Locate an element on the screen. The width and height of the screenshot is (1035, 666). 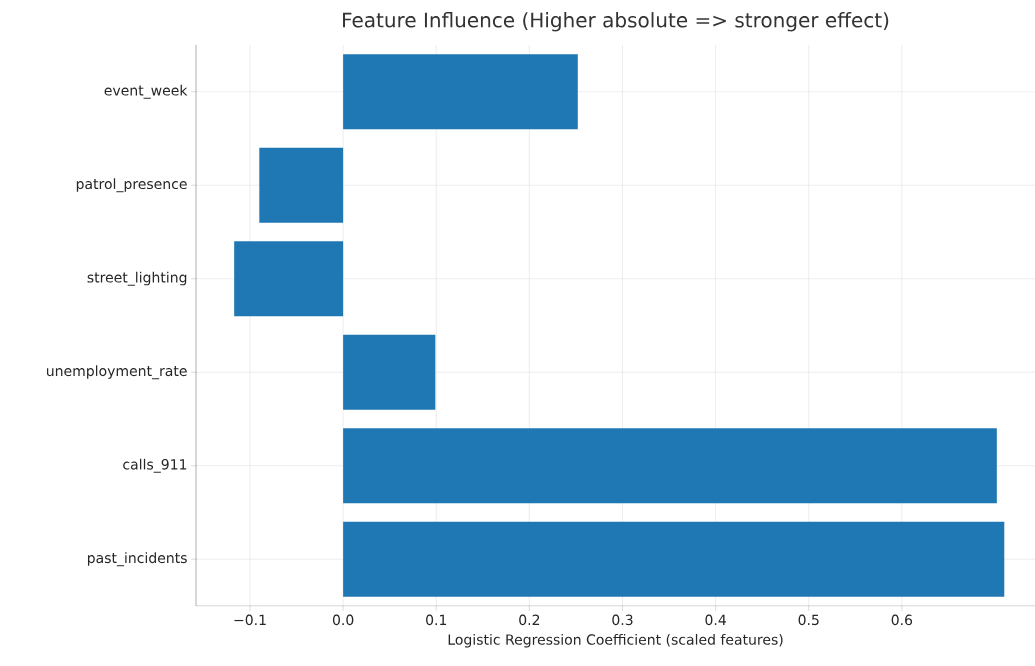
y-tick-label: street_lighting is located at coordinates (137, 278).